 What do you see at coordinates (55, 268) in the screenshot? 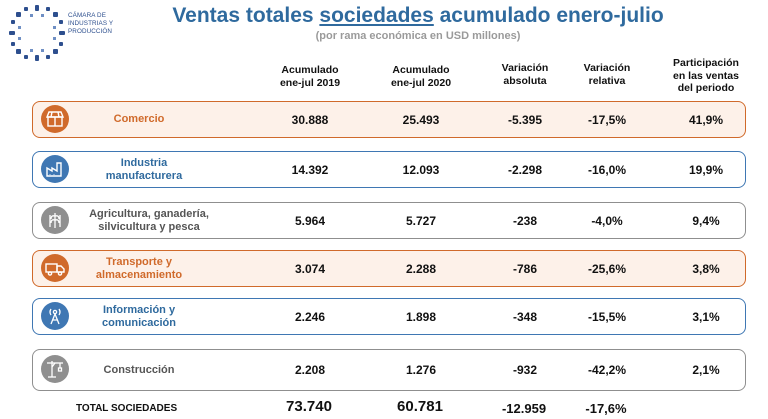
I see `truck-icon` at bounding box center [55, 268].